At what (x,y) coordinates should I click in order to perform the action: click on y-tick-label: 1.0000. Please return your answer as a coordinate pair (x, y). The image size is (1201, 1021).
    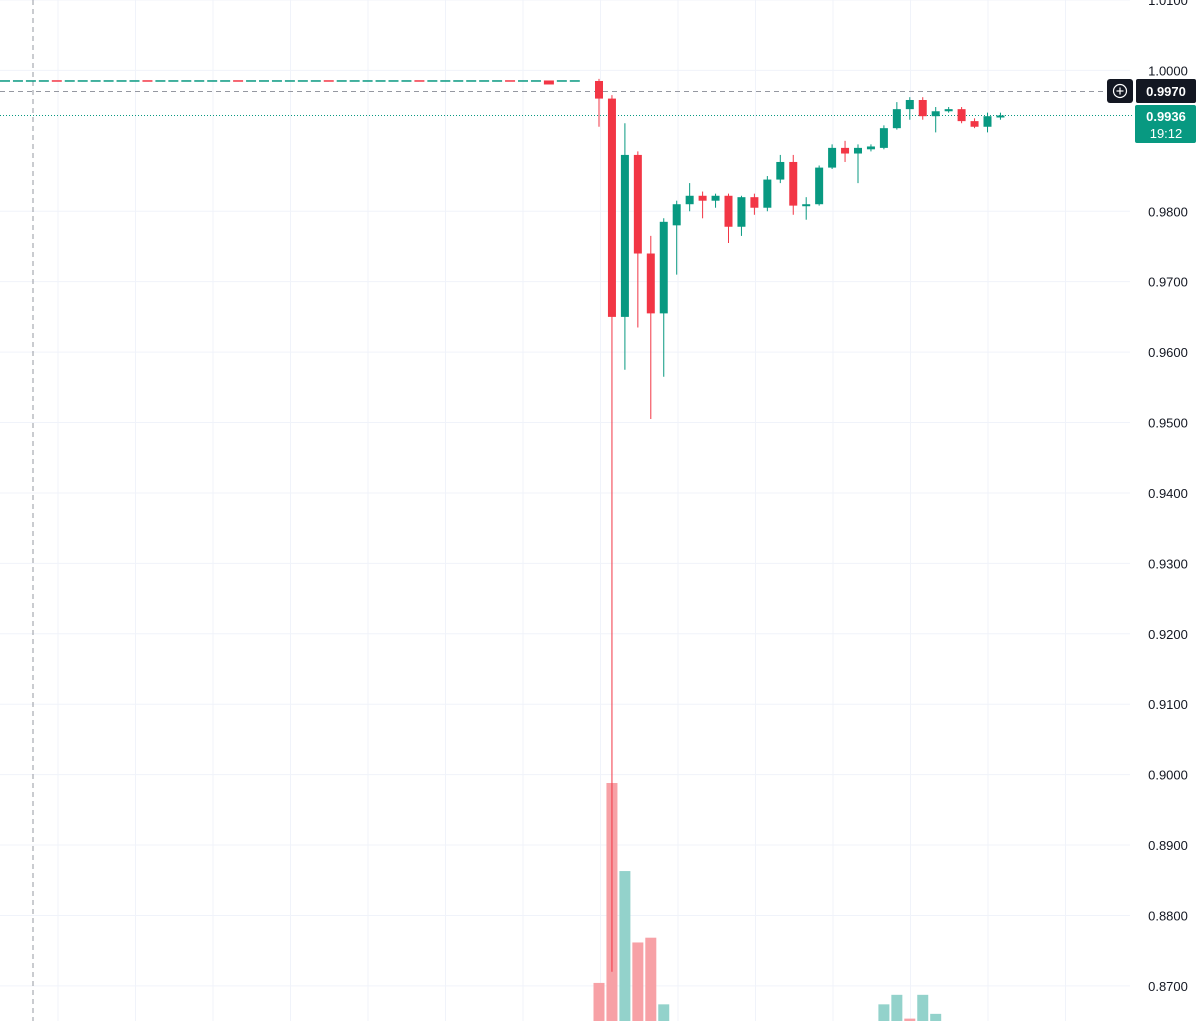
    Looking at the image, I should click on (1168, 70).